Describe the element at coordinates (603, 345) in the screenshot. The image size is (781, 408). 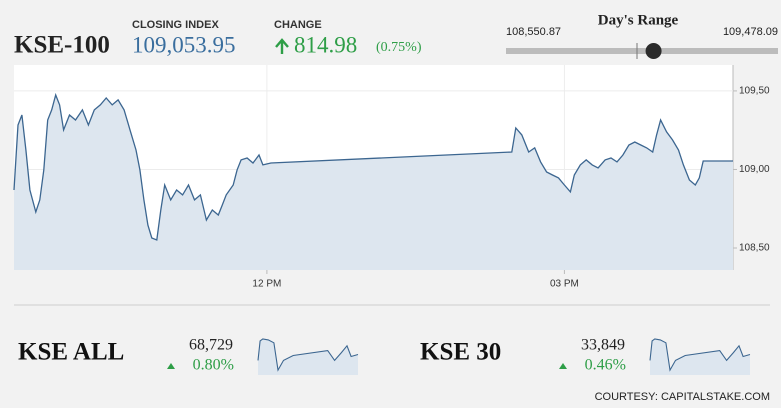
I see `index-value: 33,849` at that location.